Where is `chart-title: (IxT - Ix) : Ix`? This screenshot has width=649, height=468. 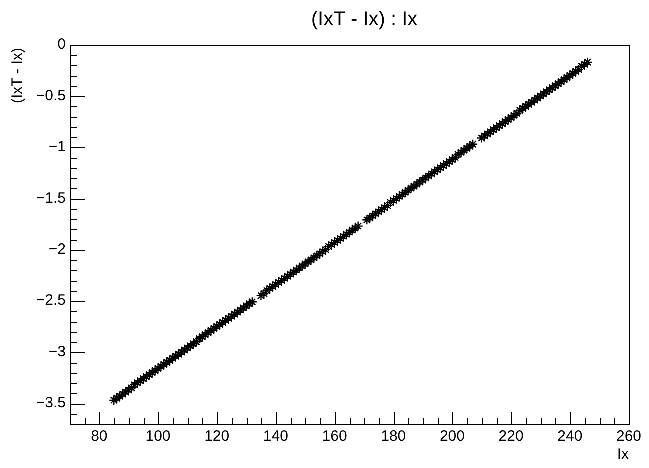 chart-title: (IxT - Ix) : Ix is located at coordinates (364, 19).